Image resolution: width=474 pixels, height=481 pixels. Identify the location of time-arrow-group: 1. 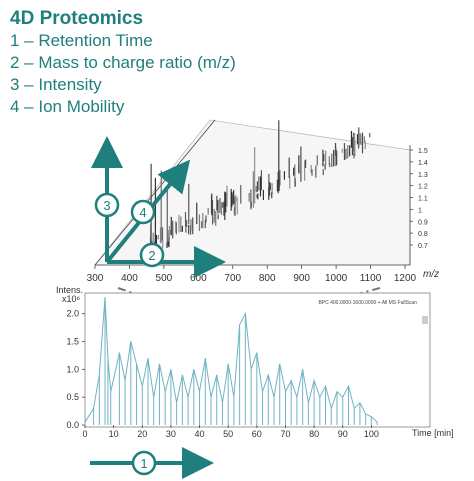
(152, 463).